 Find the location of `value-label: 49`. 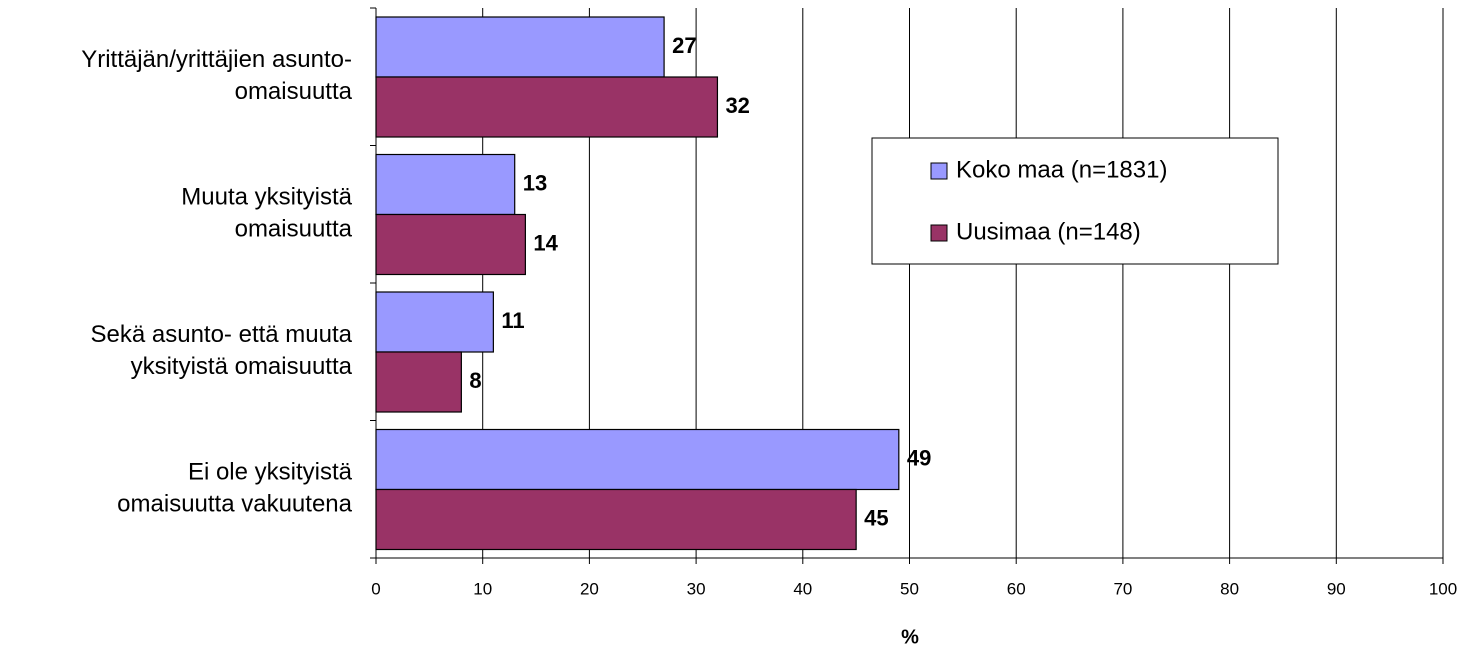

value-label: 49 is located at coordinates (919, 457).